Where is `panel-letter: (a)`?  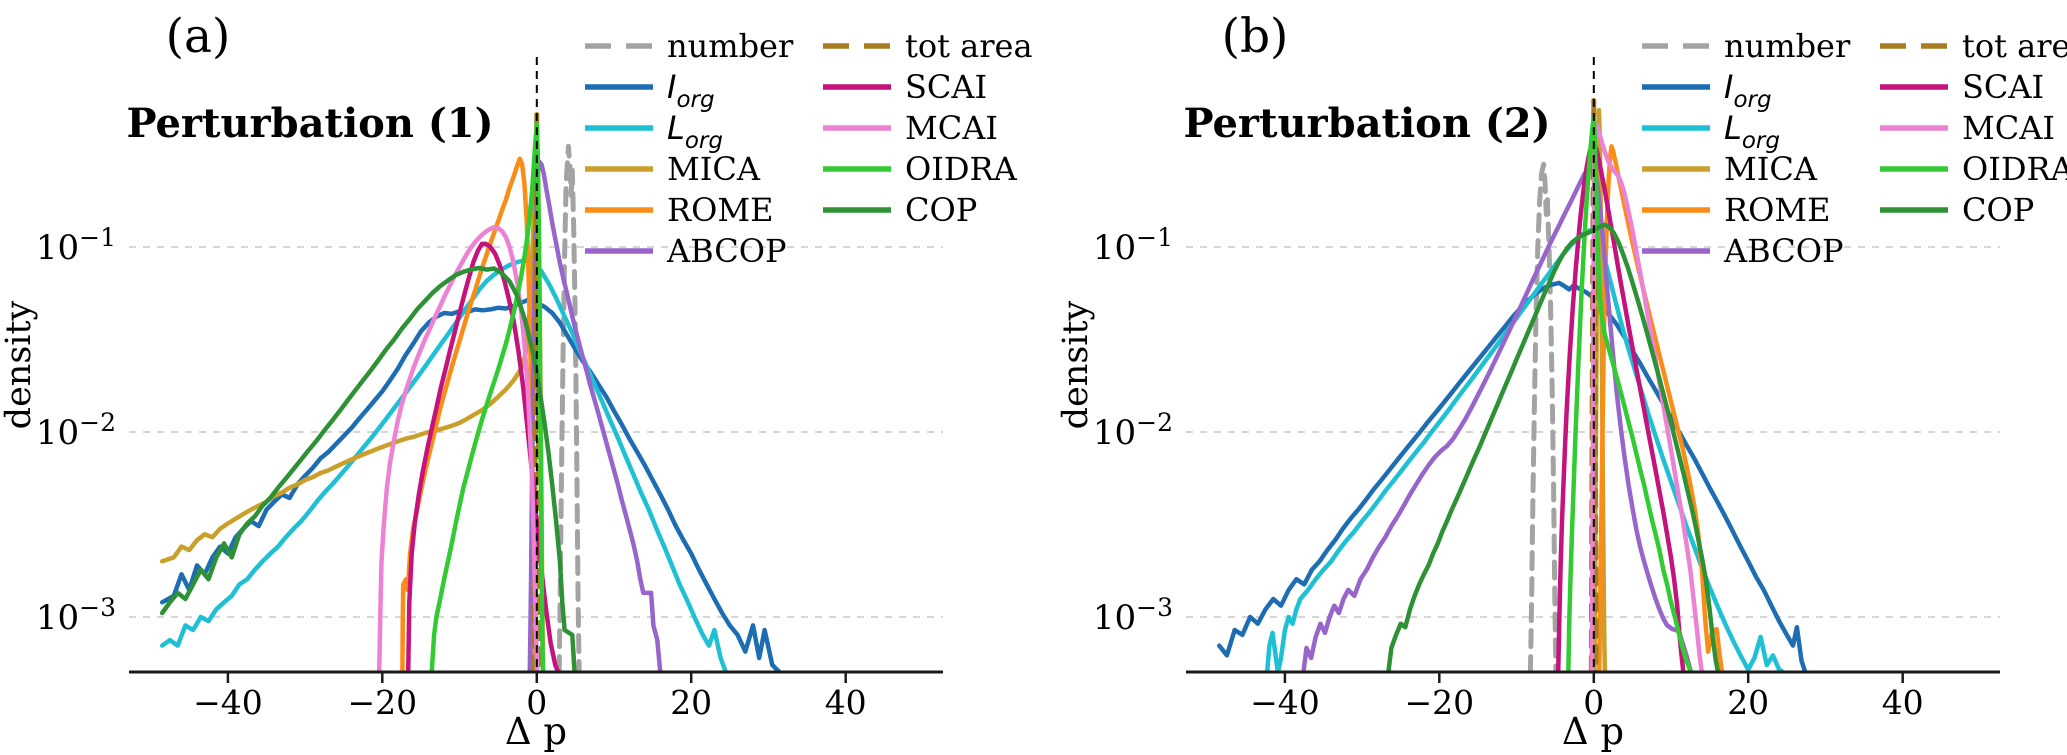 panel-letter: (a) is located at coordinates (198, 36).